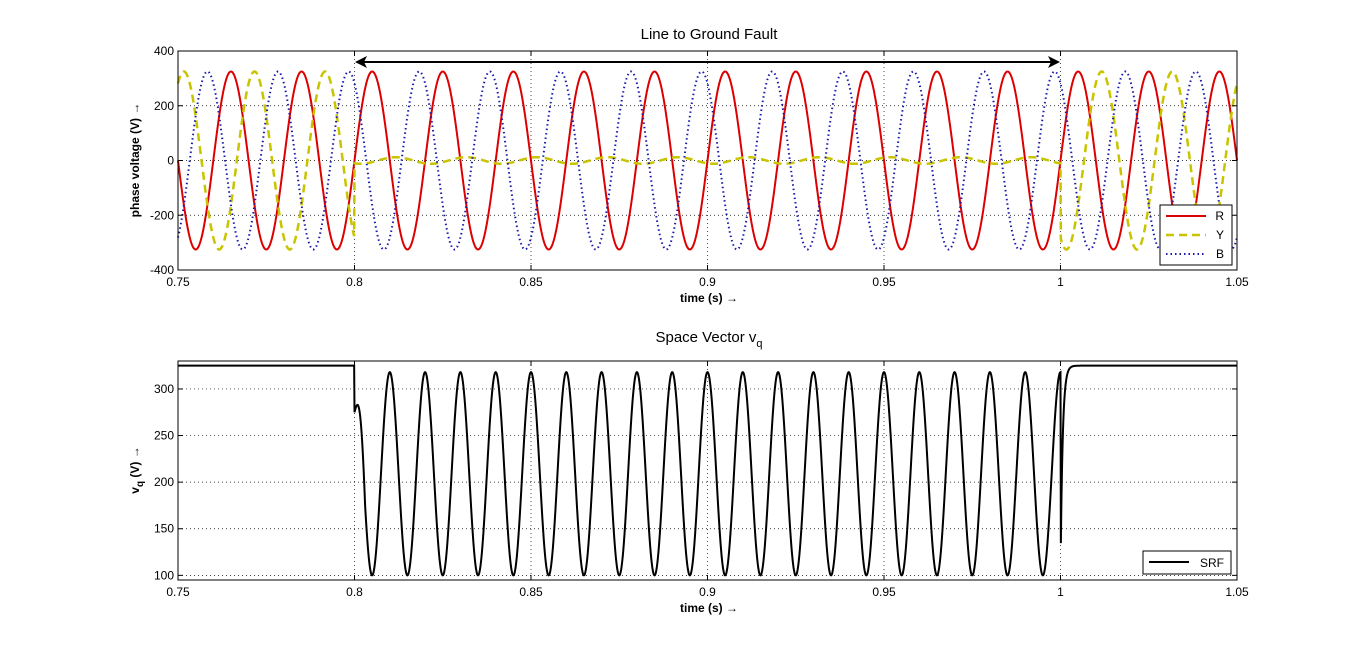 The width and height of the screenshot is (1367, 652). Describe the element at coordinates (164, 51) in the screenshot. I see `y-tick-label: 400` at that location.